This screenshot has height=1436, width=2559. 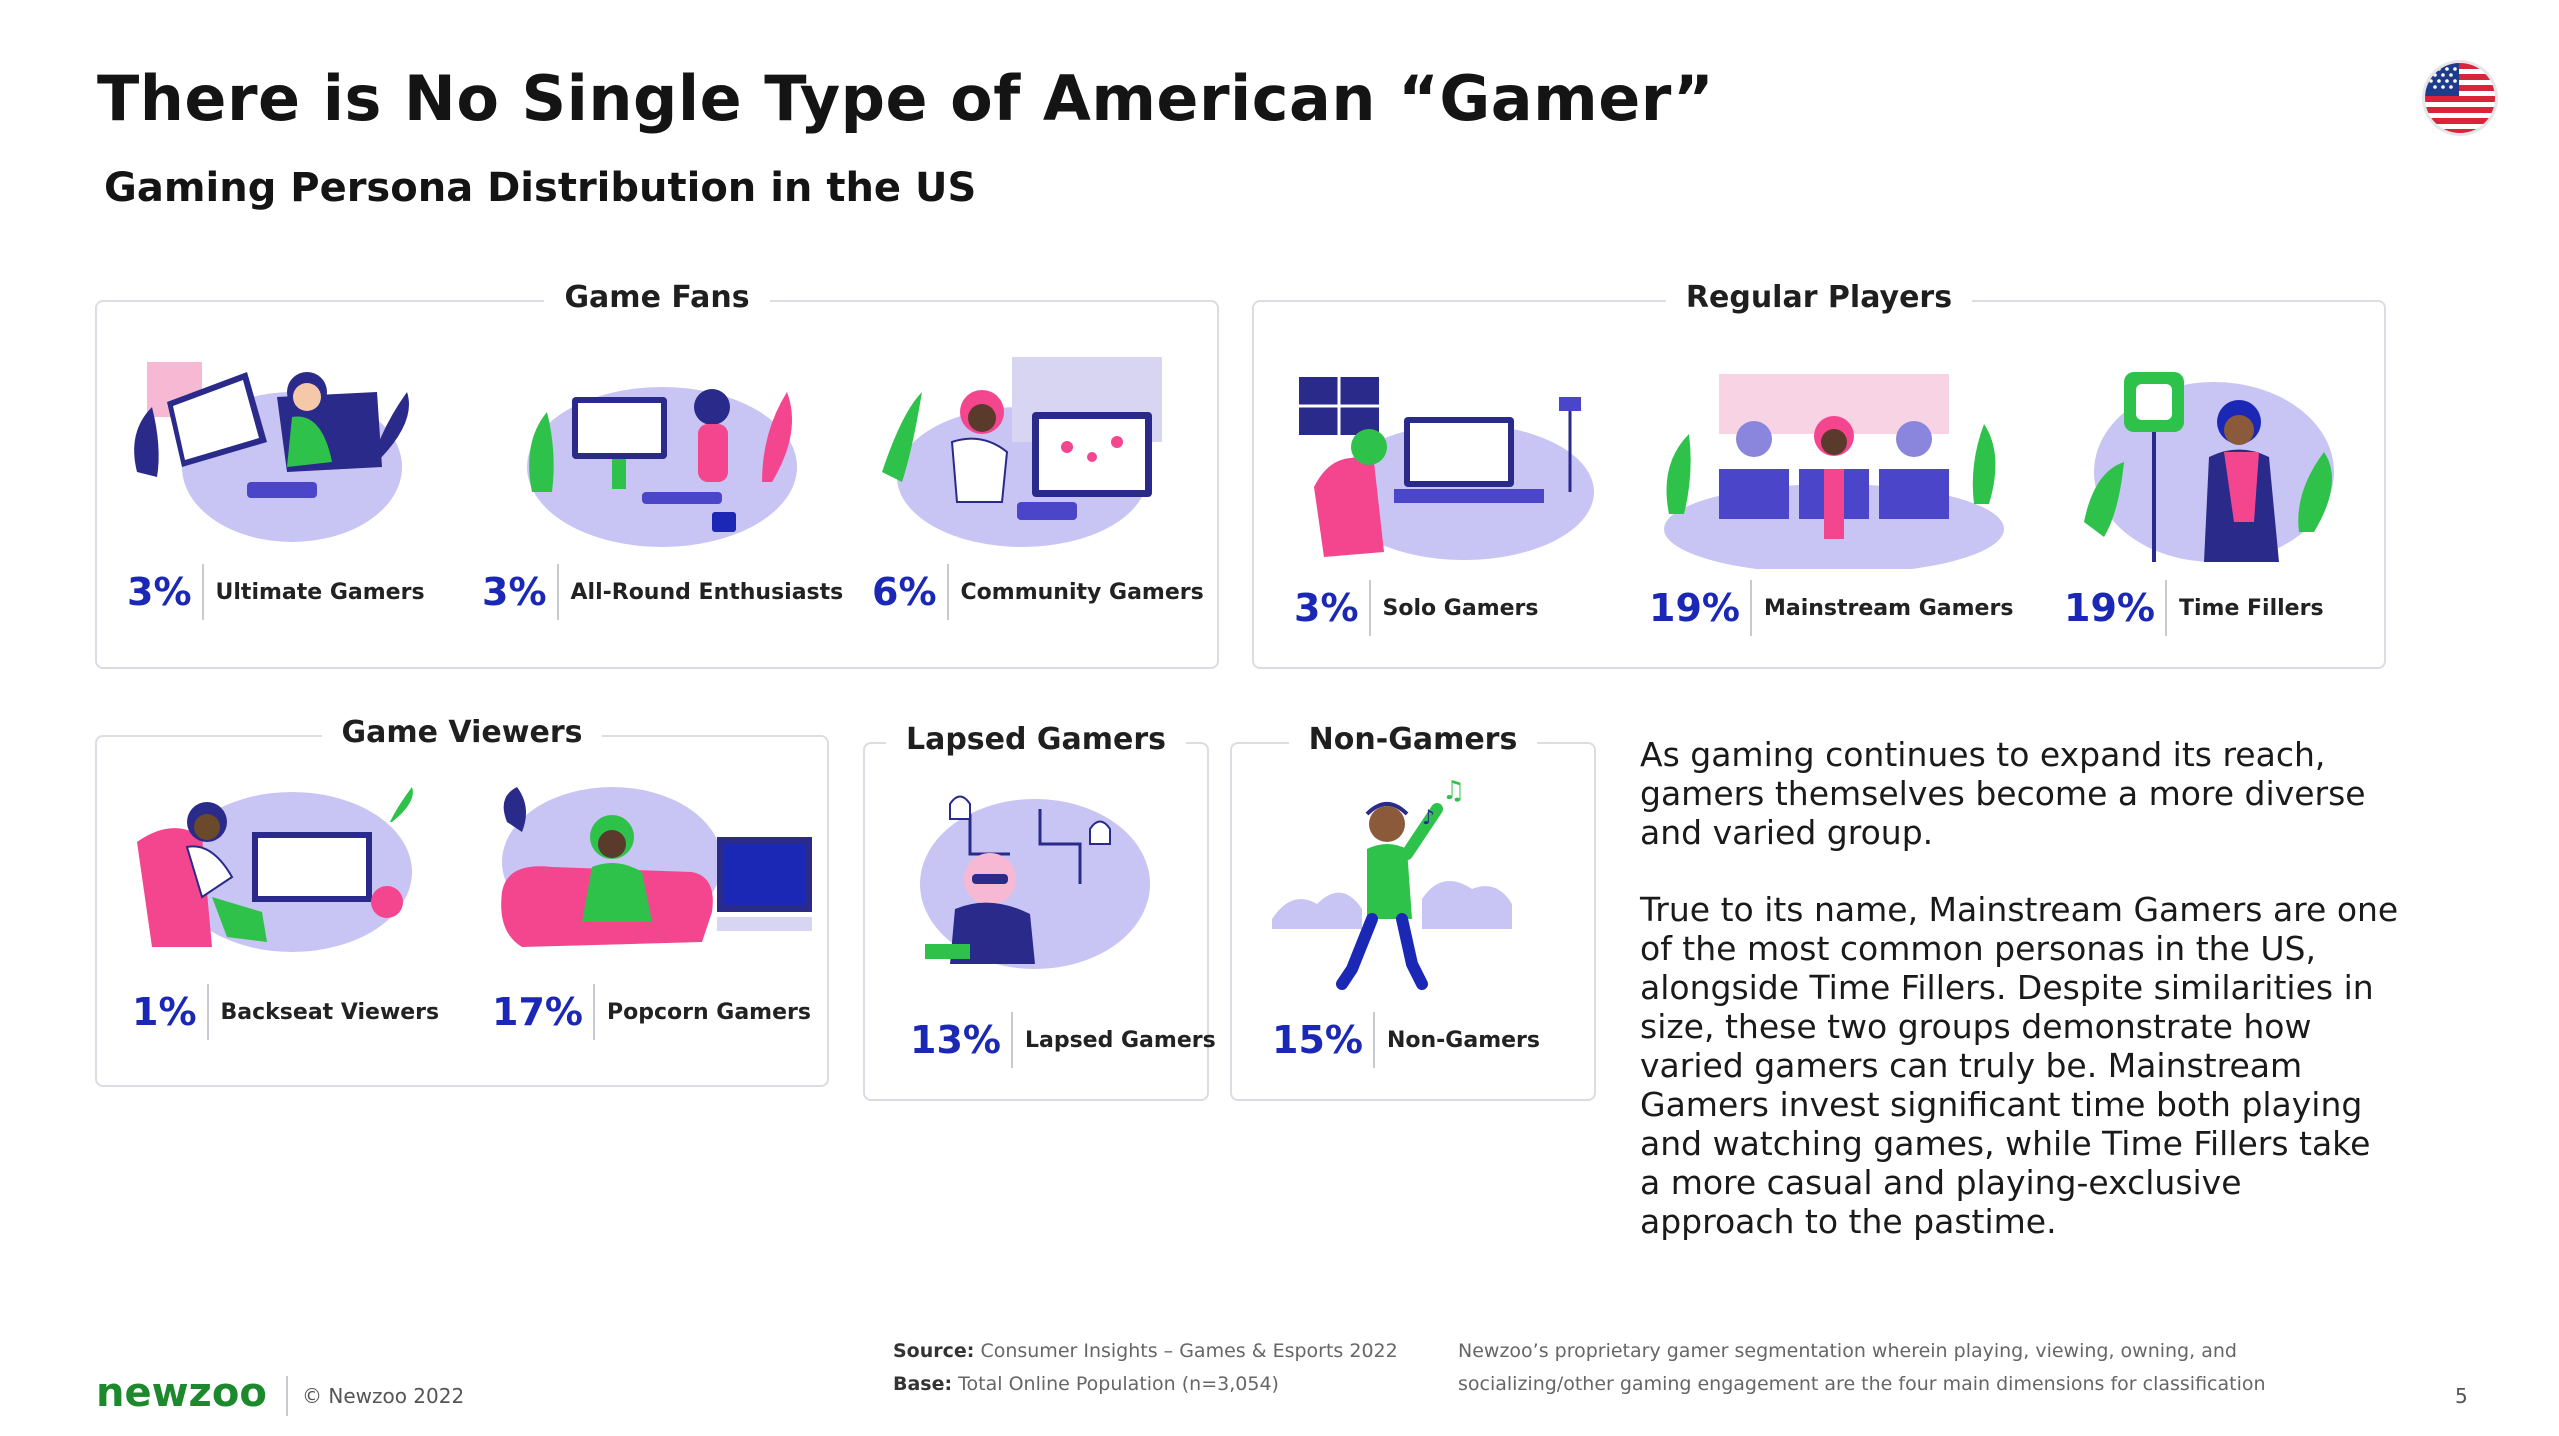 I want to click on page-subtitle: Gaming Persona Distribution in the US, so click(x=540, y=188).